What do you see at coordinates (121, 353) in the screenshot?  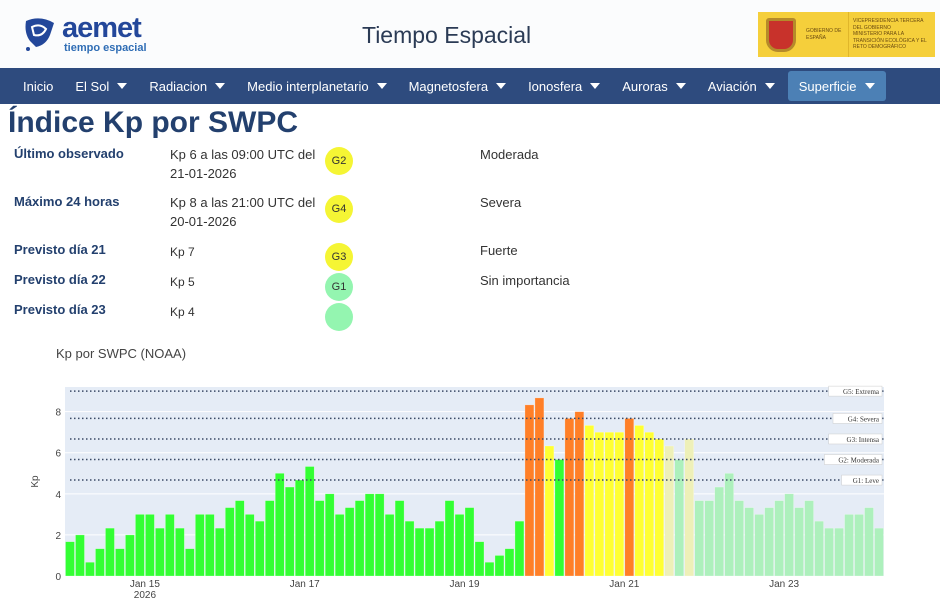 I see `chart-title: Kp por SWPC (NOAA)` at bounding box center [121, 353].